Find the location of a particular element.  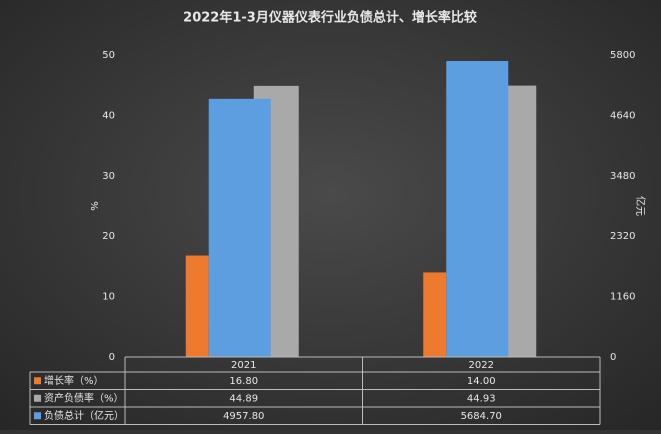

x-tick-label: 2021 is located at coordinates (243, 365).